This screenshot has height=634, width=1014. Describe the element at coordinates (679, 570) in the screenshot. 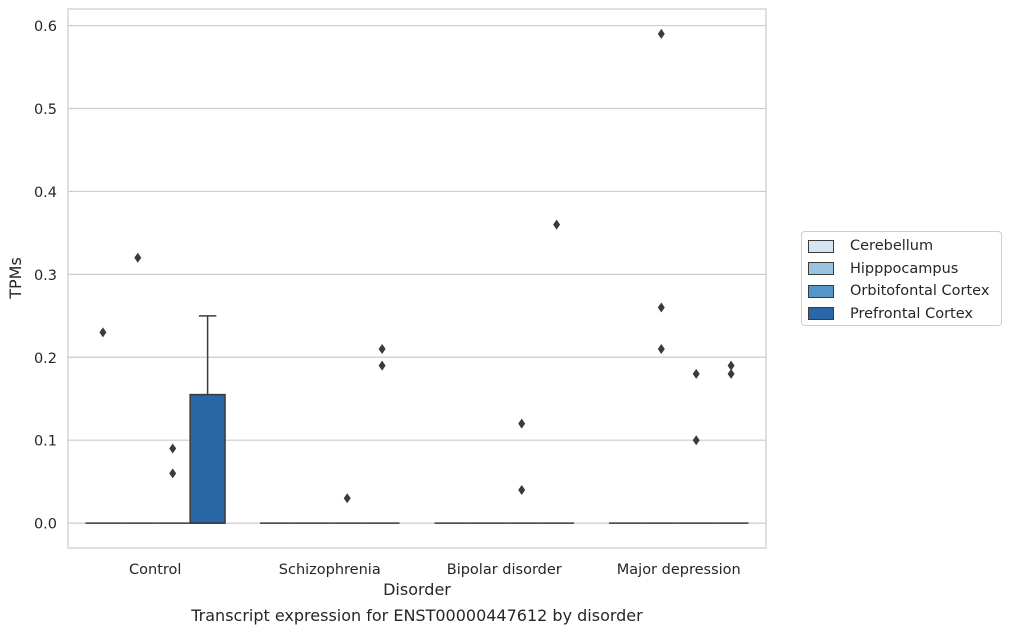

I see `x-tick-label: Major depression` at that location.